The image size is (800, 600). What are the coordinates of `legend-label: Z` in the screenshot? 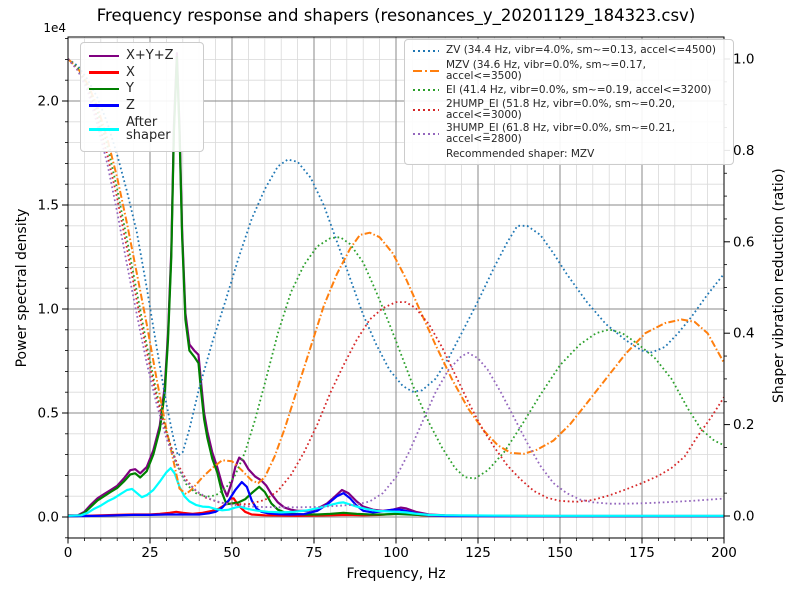 It's located at (130, 105).